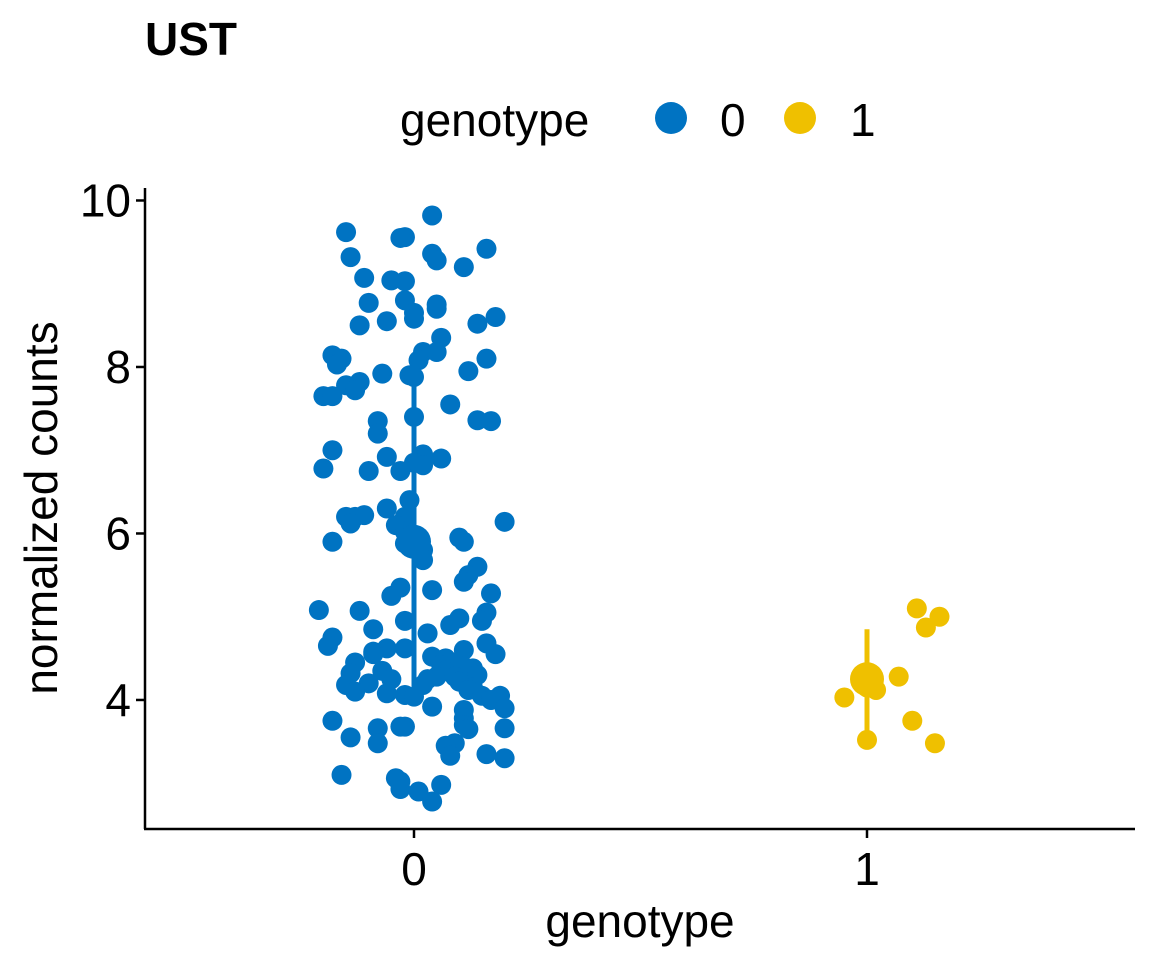  What do you see at coordinates (414, 869) in the screenshot?
I see `x-tick-label: 0` at bounding box center [414, 869].